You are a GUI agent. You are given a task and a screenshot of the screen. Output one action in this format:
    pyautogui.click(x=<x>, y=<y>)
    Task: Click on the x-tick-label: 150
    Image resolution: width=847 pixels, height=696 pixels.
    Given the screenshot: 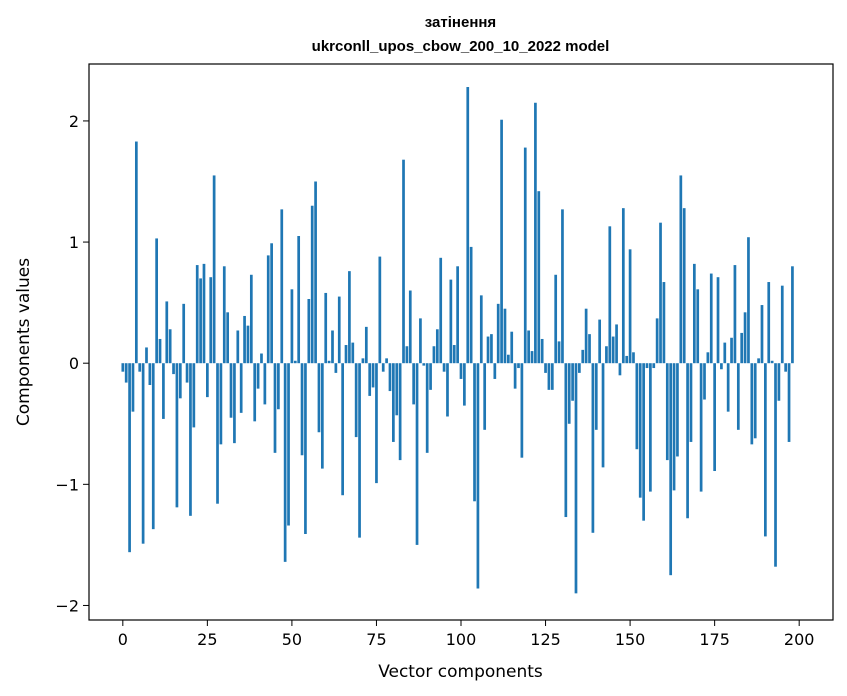 What is the action you would take?
    pyautogui.click(x=630, y=639)
    